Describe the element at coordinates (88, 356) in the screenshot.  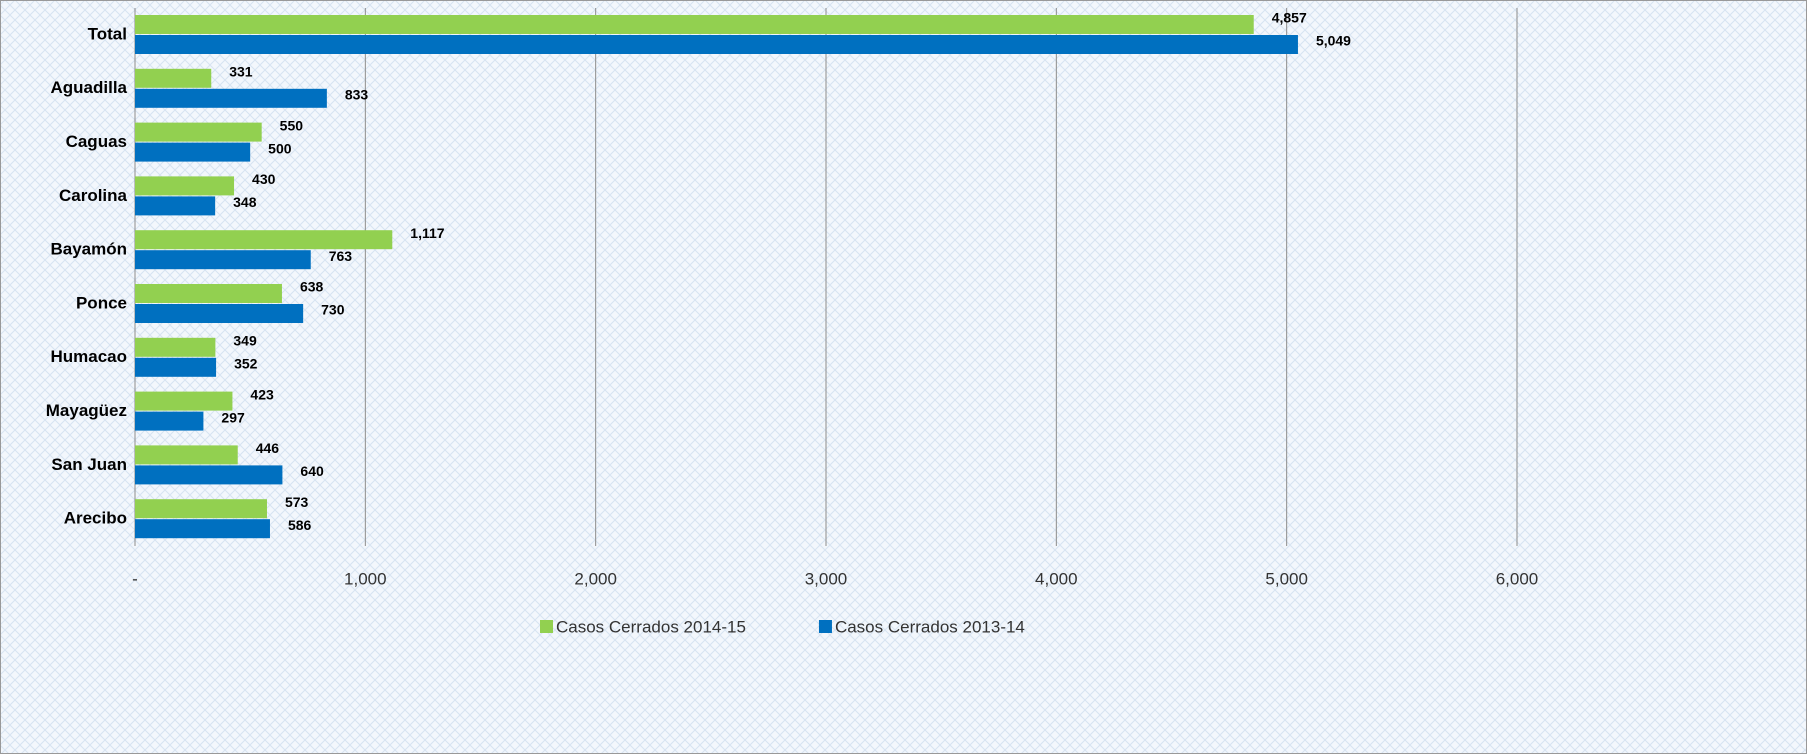
I see `y-tick-label: Humacao` at that location.